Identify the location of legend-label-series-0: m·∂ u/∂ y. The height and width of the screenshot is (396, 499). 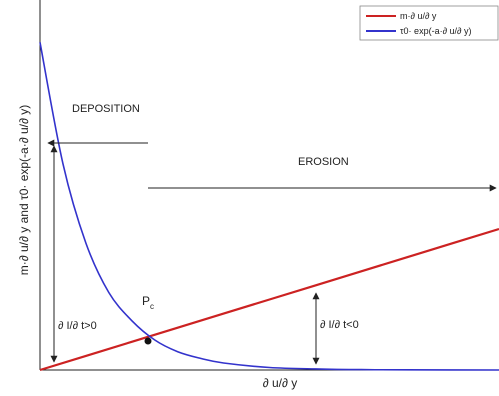
(418, 16).